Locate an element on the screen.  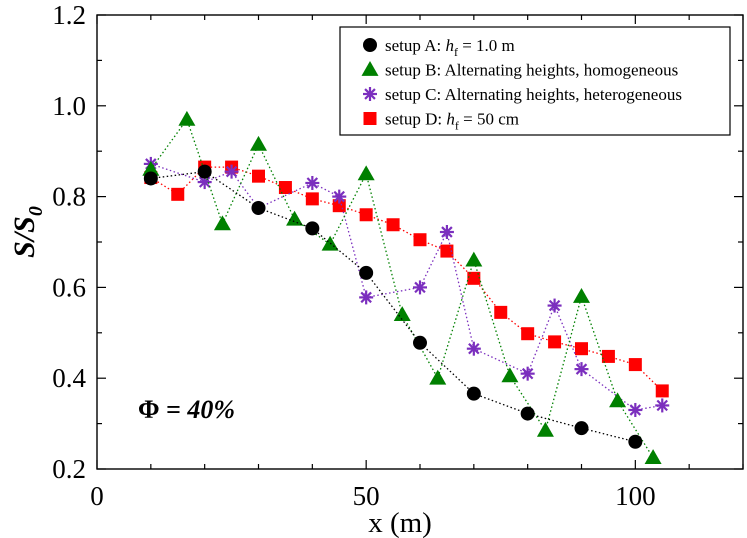
legend-entry: setup A: hf = 1.0 m is located at coordinates (450, 47).